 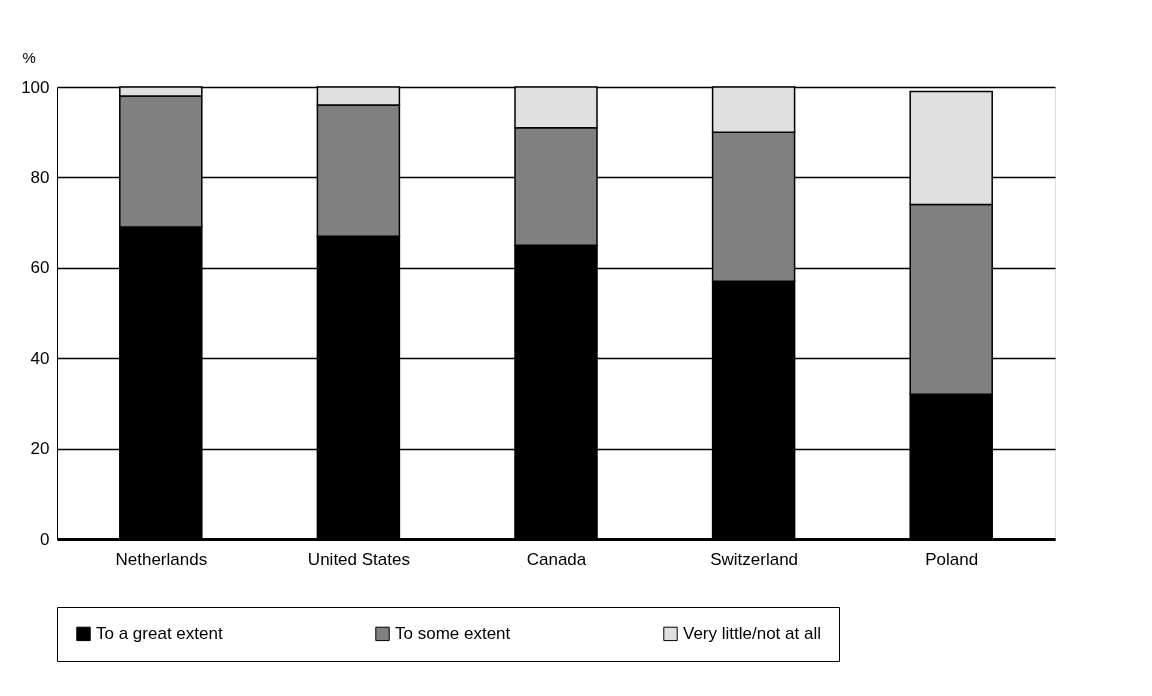 What do you see at coordinates (952, 559) in the screenshot?
I see `x-tick-label: Poland` at bounding box center [952, 559].